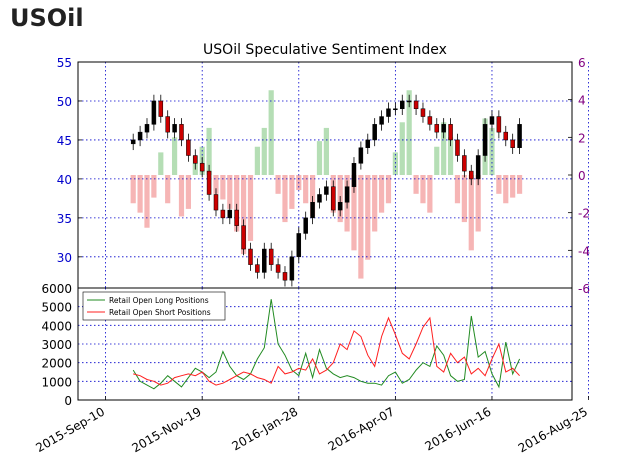  What do you see at coordinates (159, 300) in the screenshot?
I see `legend-label: Retail Open Long Positions` at bounding box center [159, 300].